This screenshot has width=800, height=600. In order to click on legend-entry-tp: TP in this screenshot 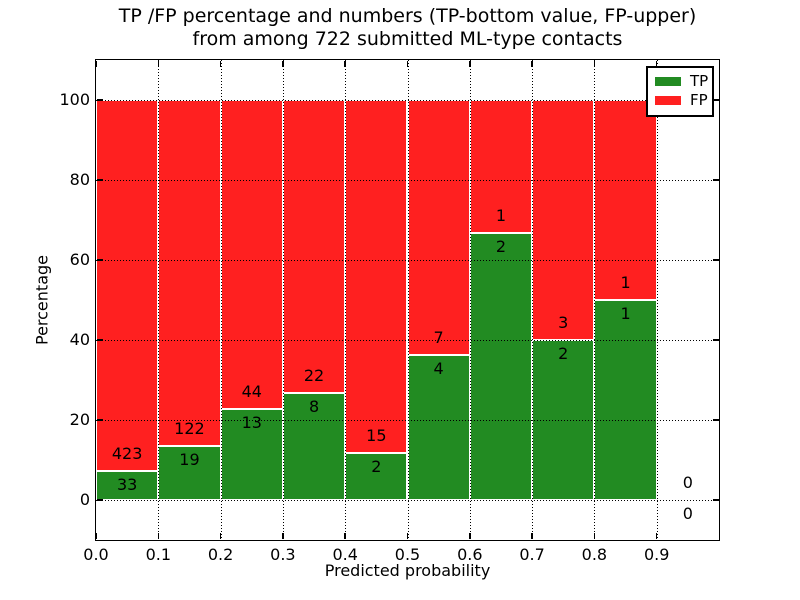, I will do `click(682, 81)`.